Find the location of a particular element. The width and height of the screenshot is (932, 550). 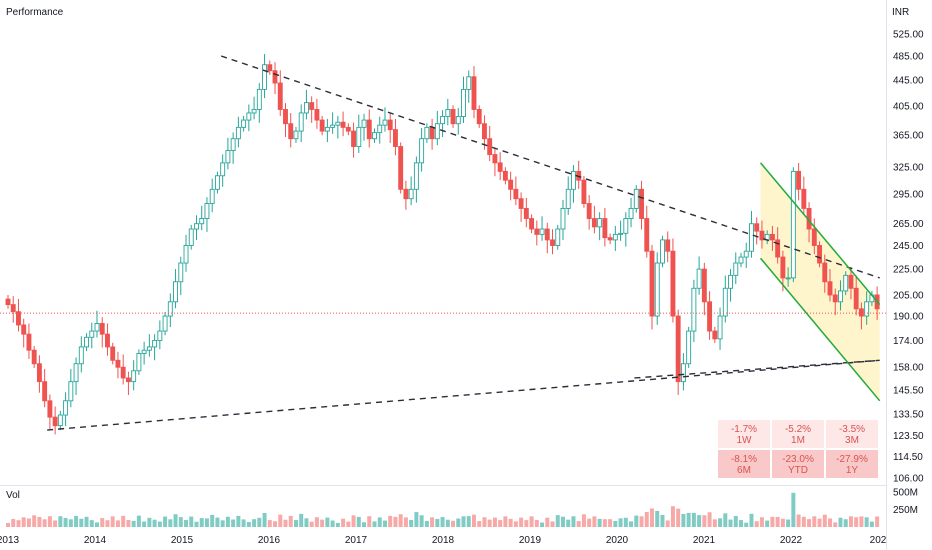

performance-value: -5.2% is located at coordinates (798, 429).